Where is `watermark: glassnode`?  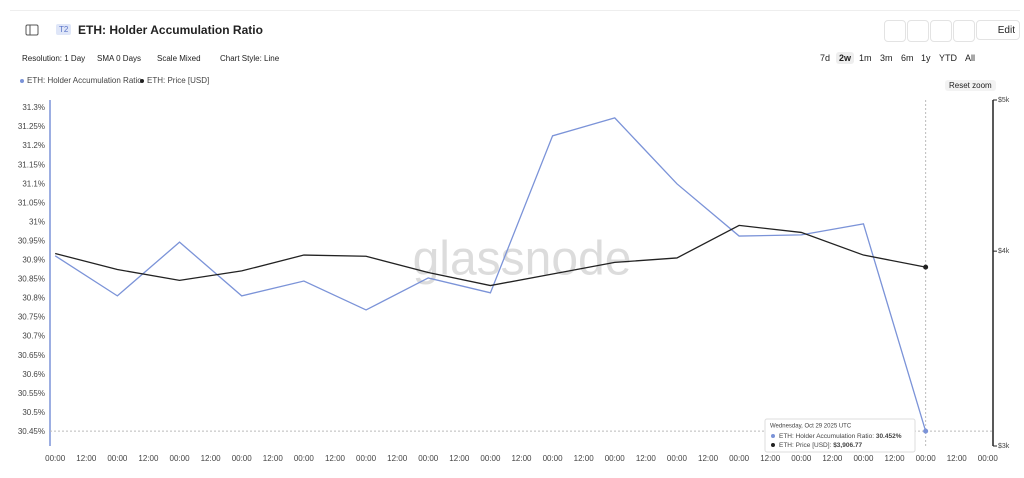
watermark: glassnode is located at coordinates (522, 259).